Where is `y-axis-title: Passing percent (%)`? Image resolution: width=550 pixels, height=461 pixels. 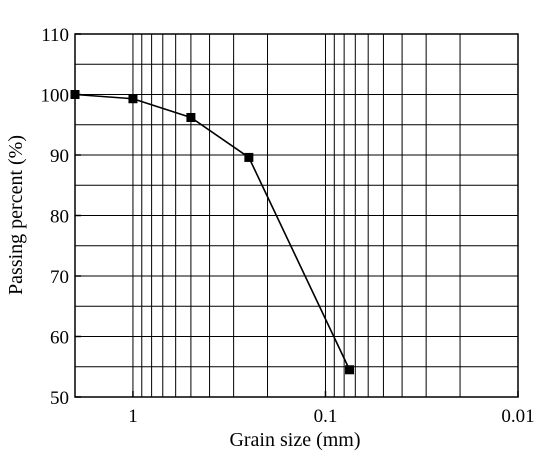
y-axis-title: Passing percent (%) is located at coordinates (16, 215).